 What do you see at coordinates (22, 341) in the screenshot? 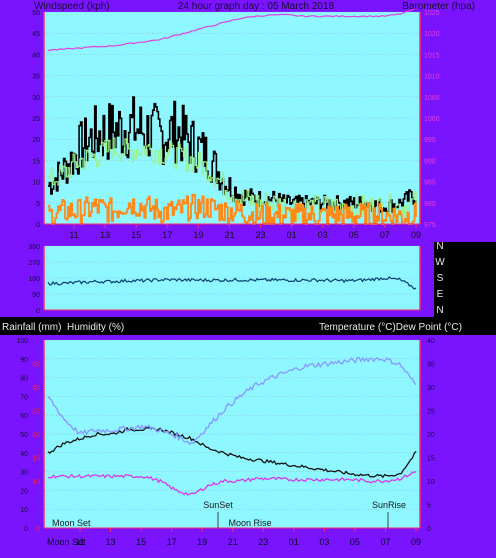
I see `humidity-tick-label: 100` at bounding box center [22, 341].